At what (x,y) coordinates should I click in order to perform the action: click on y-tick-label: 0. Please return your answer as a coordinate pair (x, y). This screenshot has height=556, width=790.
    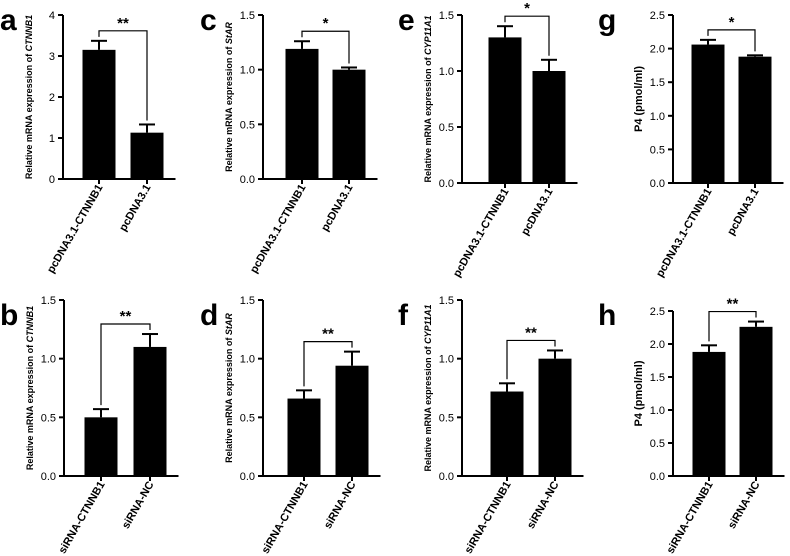
    Looking at the image, I should click on (52, 180).